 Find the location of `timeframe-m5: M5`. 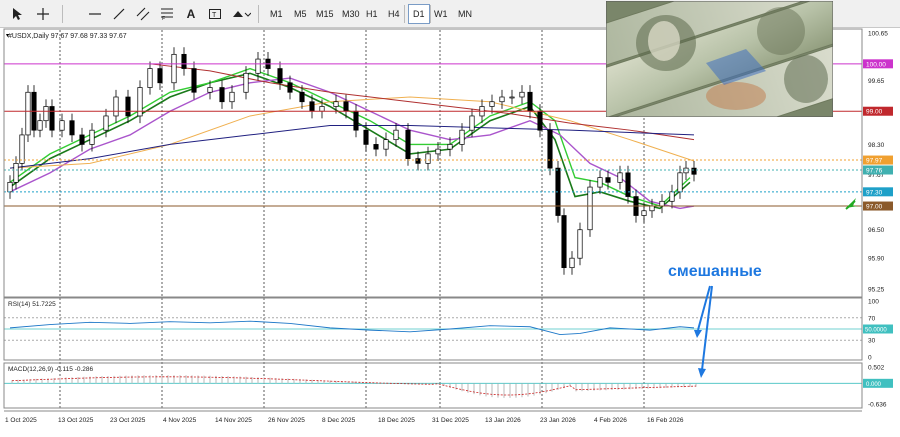

timeframe-m5: M5 is located at coordinates (300, 14).